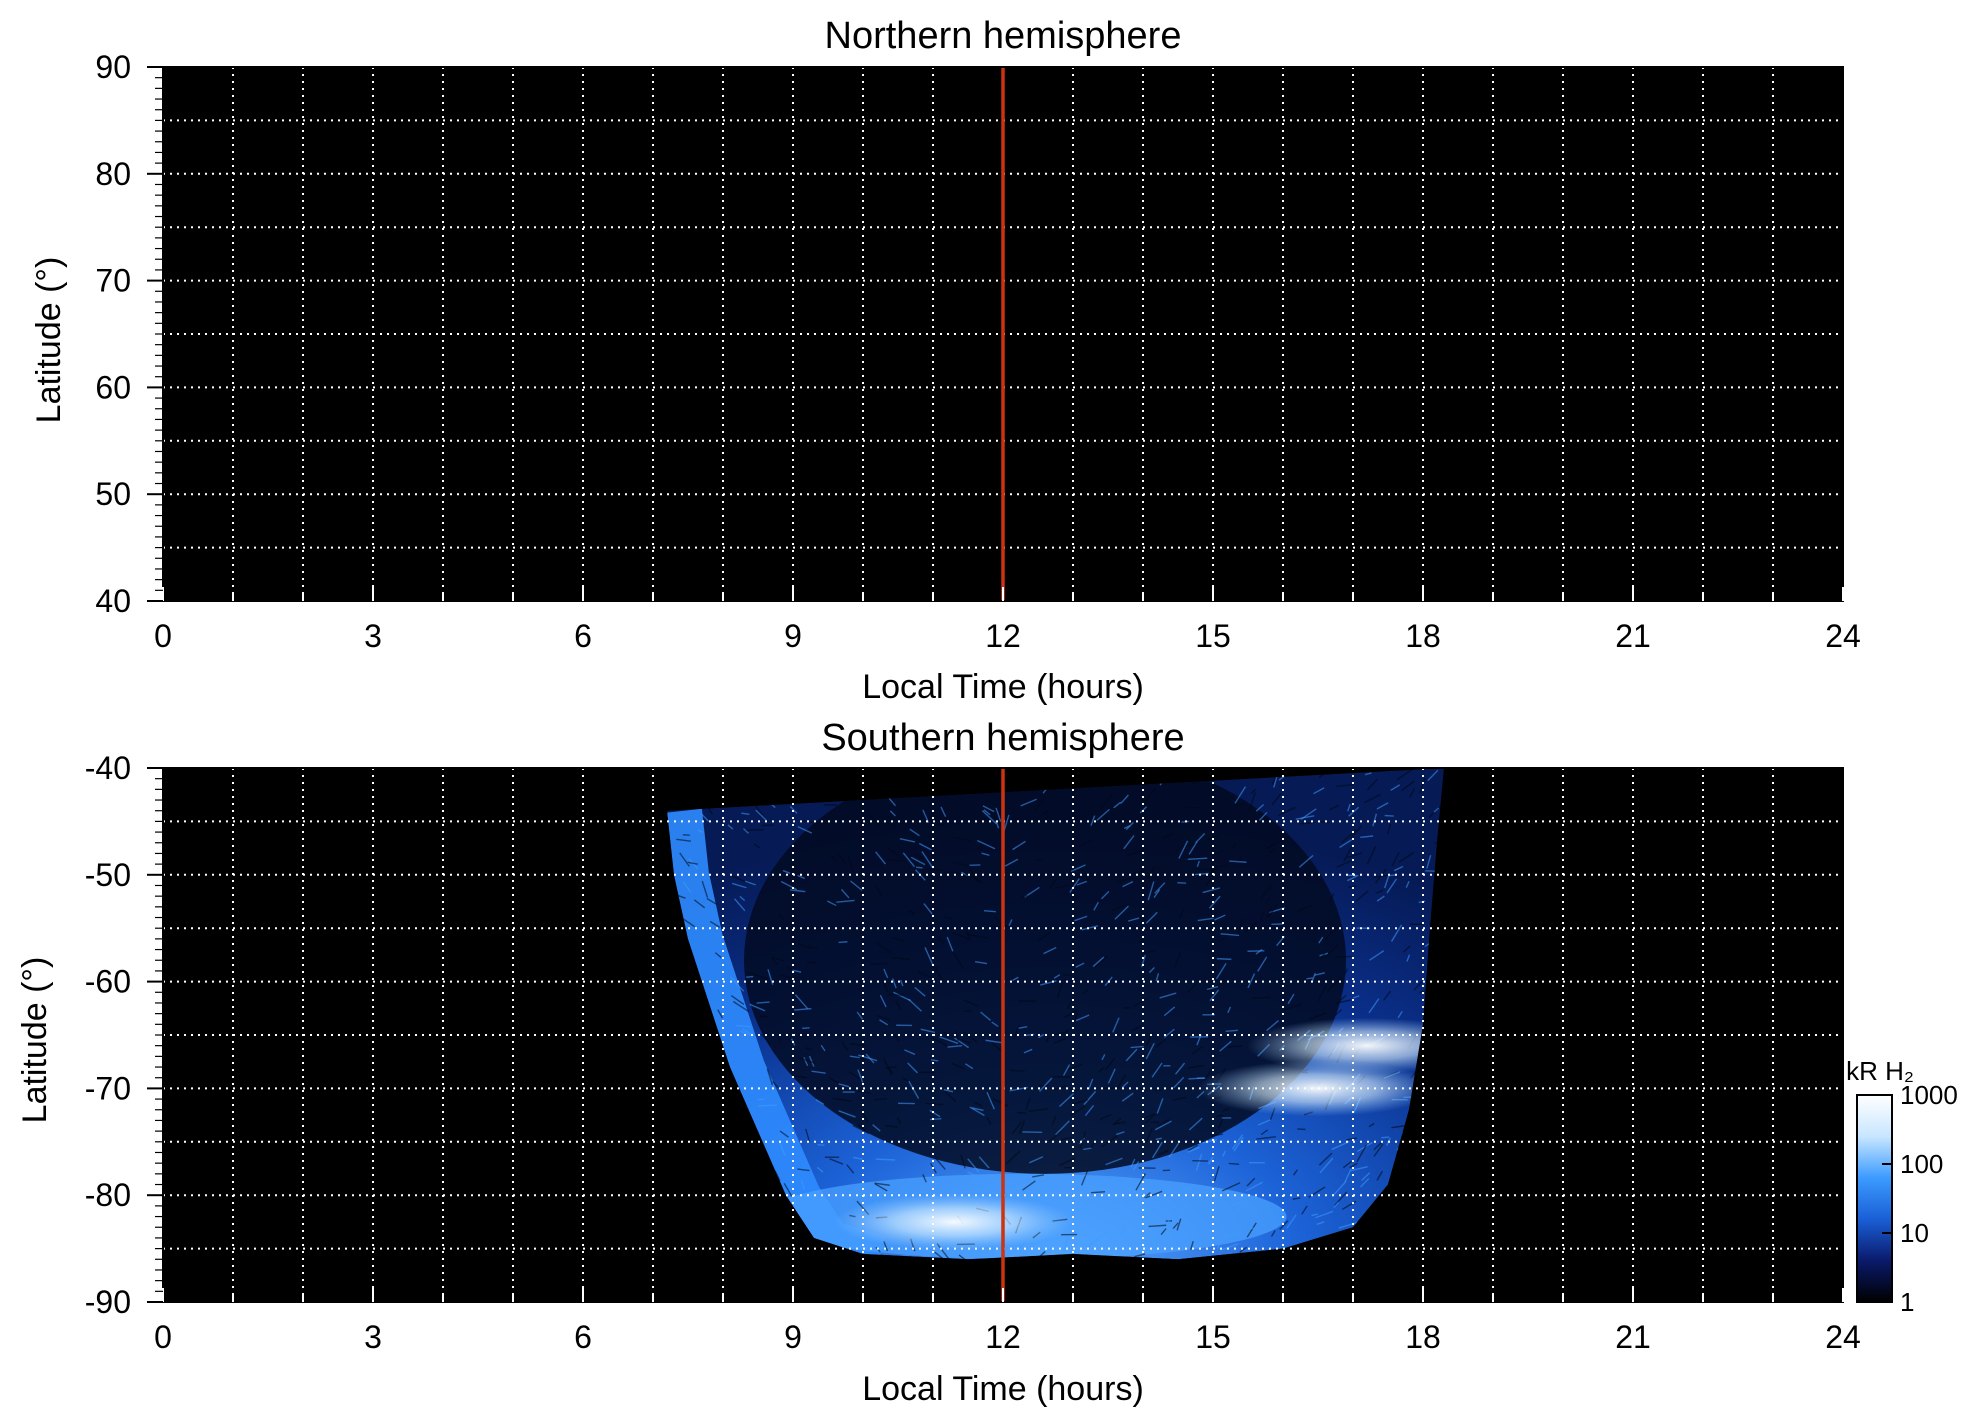  What do you see at coordinates (113, 174) in the screenshot?
I see `northern-y-tick-label: 80` at bounding box center [113, 174].